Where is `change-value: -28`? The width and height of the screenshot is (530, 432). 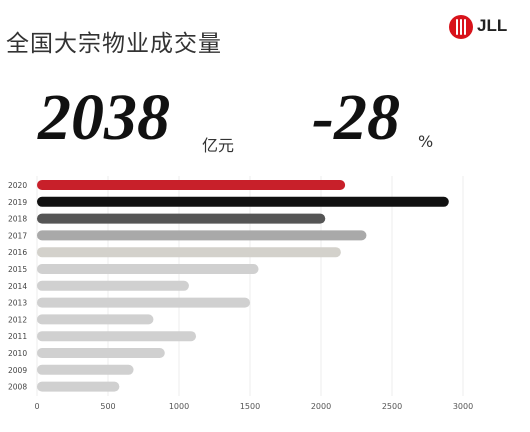
change-value: -28 is located at coordinates (356, 117).